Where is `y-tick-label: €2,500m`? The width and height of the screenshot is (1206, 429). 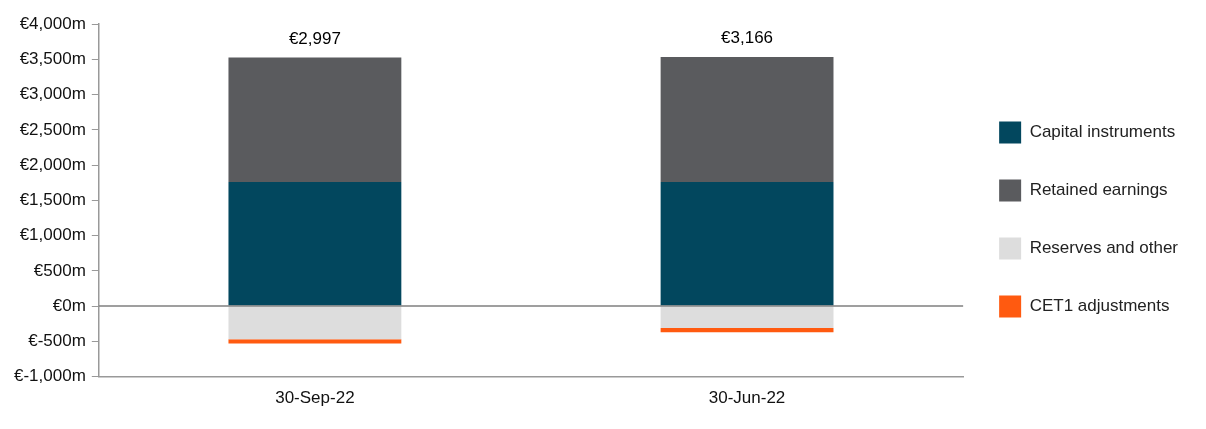 y-tick-label: €2,500m is located at coordinates (52, 129).